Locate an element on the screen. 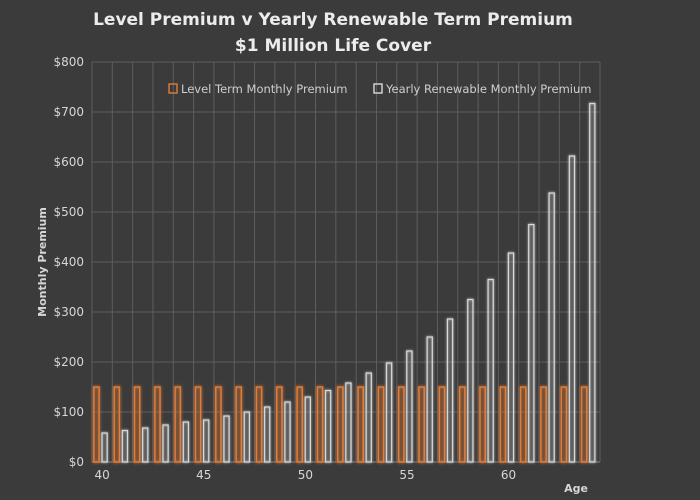 The height and width of the screenshot is (500, 700). x-axis-ticks: 40 45 50 55 60 is located at coordinates (306, 475).